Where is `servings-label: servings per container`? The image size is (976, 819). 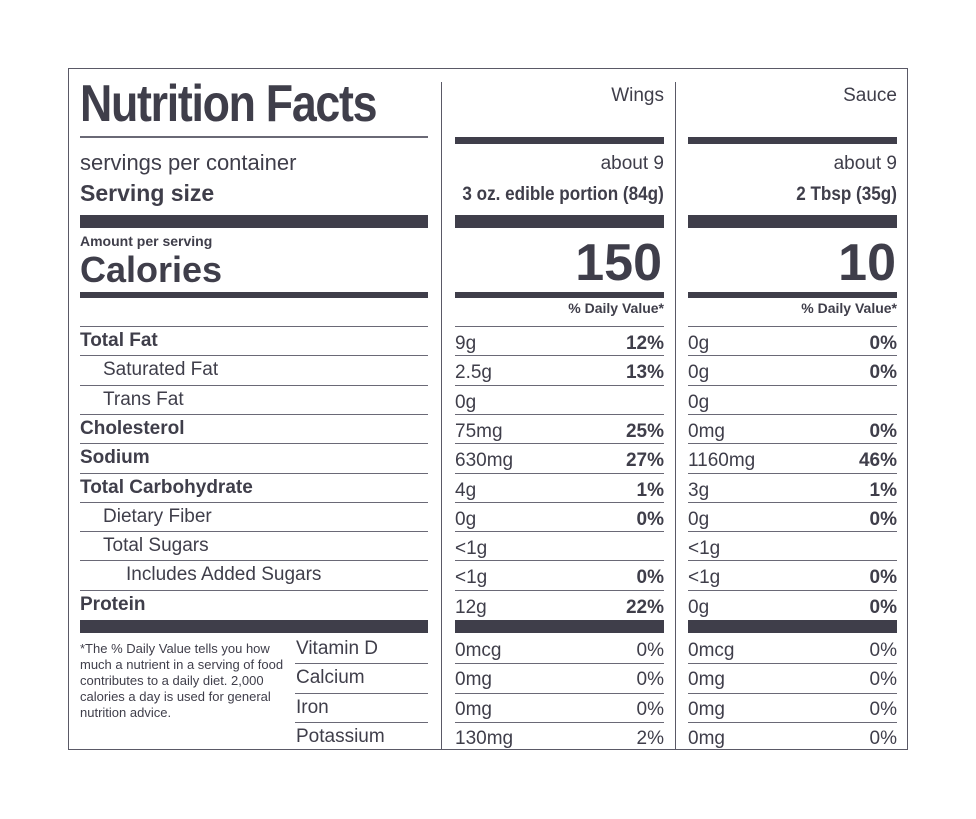
servings-label: servings per container is located at coordinates (188, 162).